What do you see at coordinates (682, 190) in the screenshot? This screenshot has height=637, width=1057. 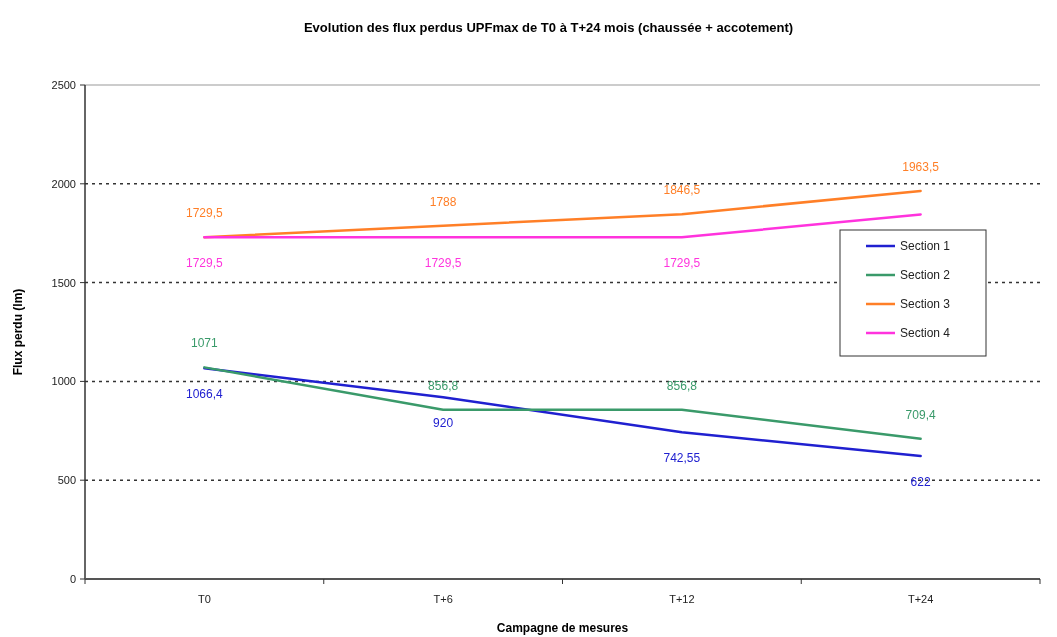 I see `data-label: 1846,5` at bounding box center [682, 190].